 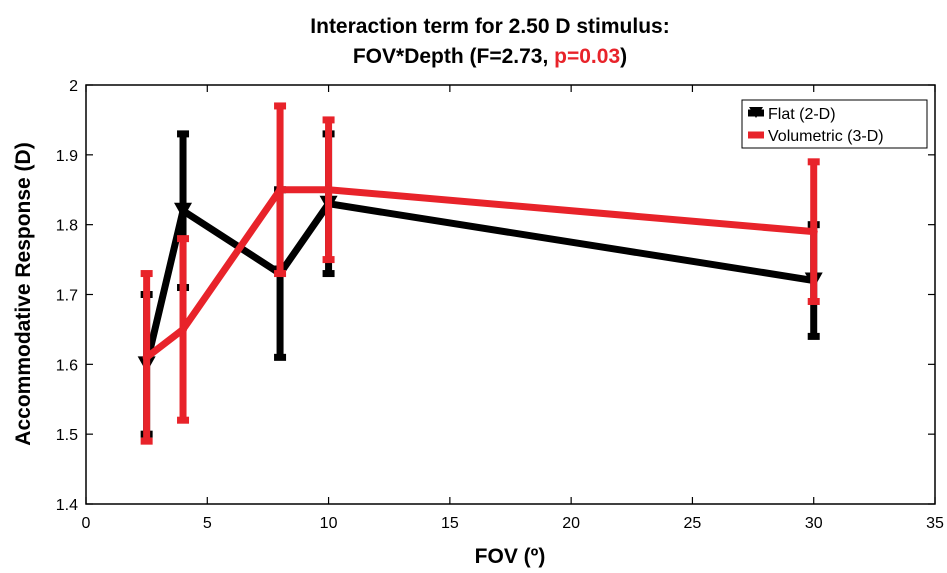 I want to click on y-tick-label: 1.8, so click(x=67, y=226).